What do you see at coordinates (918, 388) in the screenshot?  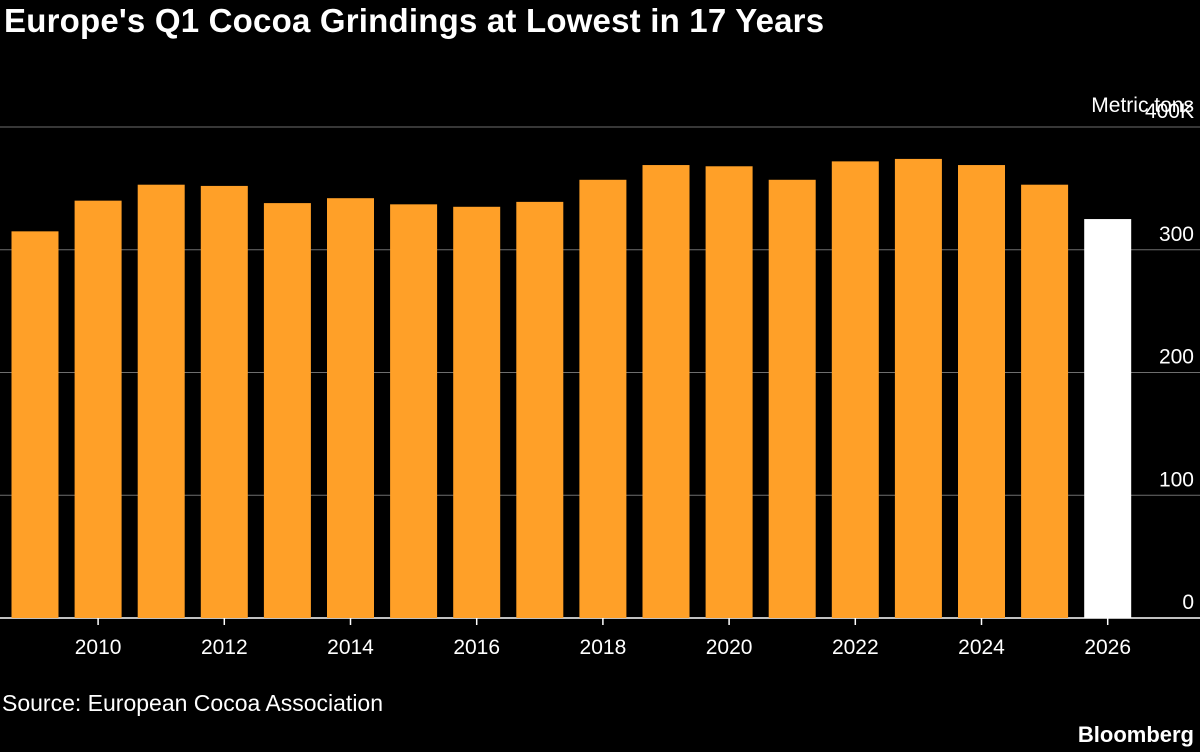 I see `bar-2023` at bounding box center [918, 388].